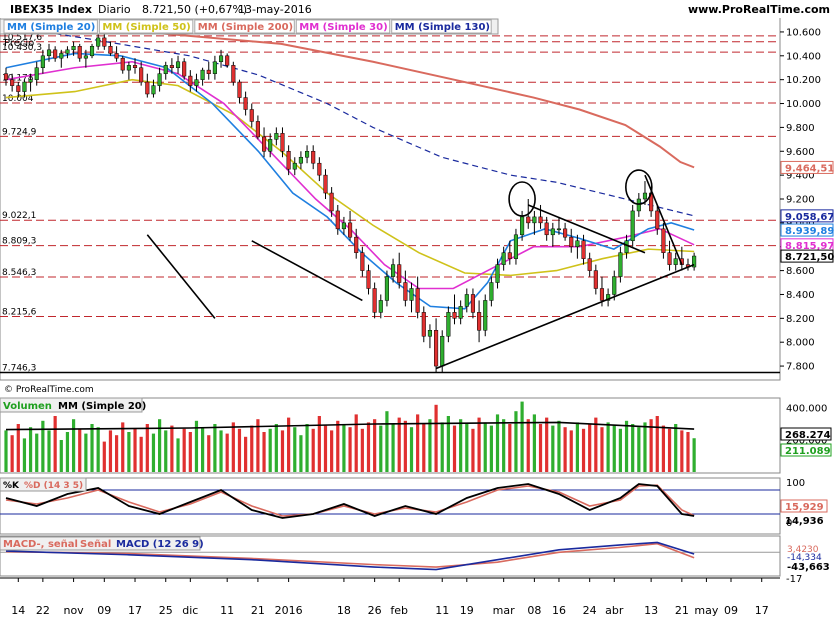 The height and width of the screenshot is (623, 835). What do you see at coordinates (442, 610) in the screenshot?
I see `x-tick-13: 11` at bounding box center [442, 610].